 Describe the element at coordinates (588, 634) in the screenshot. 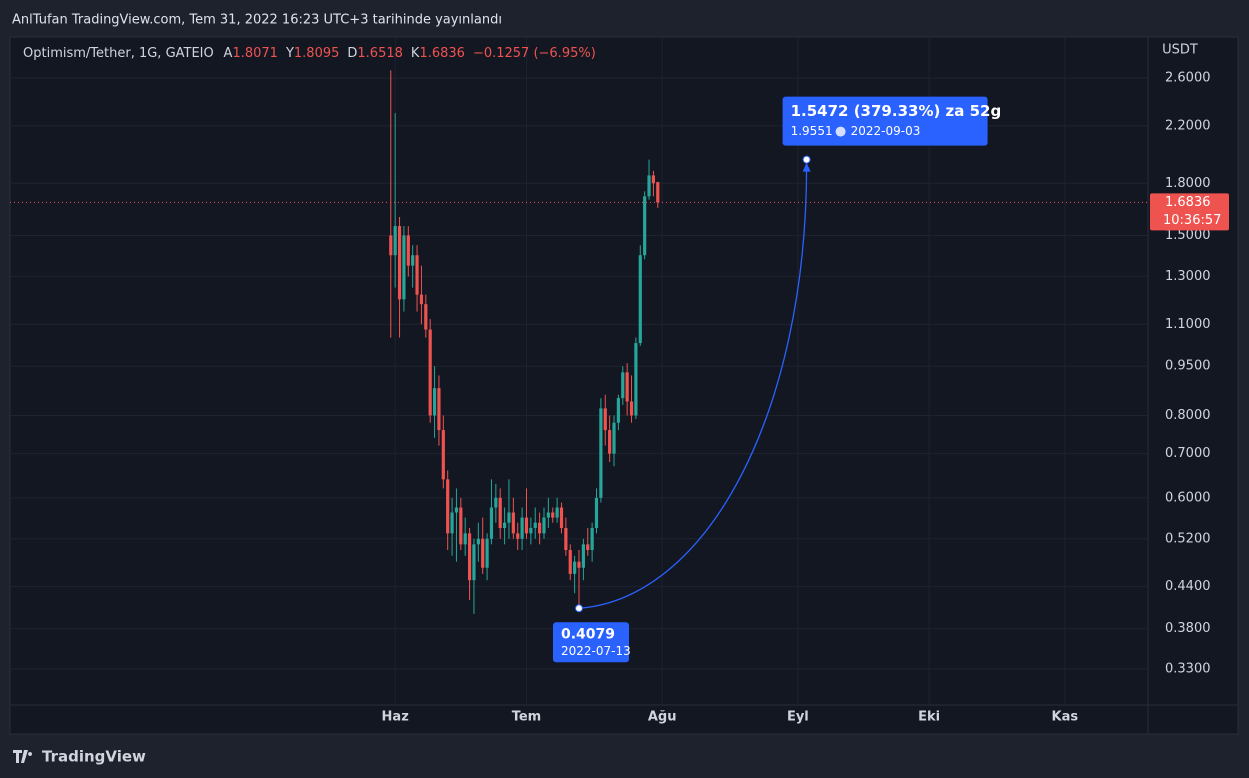

I see `measure-start-value: 0.4079` at that location.